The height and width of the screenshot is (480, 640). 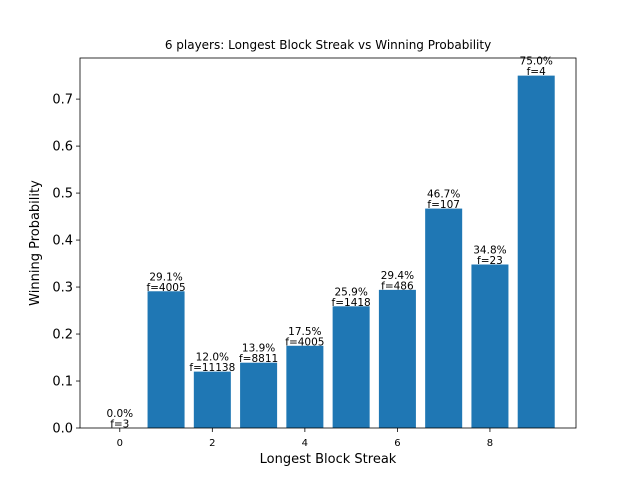 I want to click on y-tick-label: 0.3, so click(x=62, y=288).